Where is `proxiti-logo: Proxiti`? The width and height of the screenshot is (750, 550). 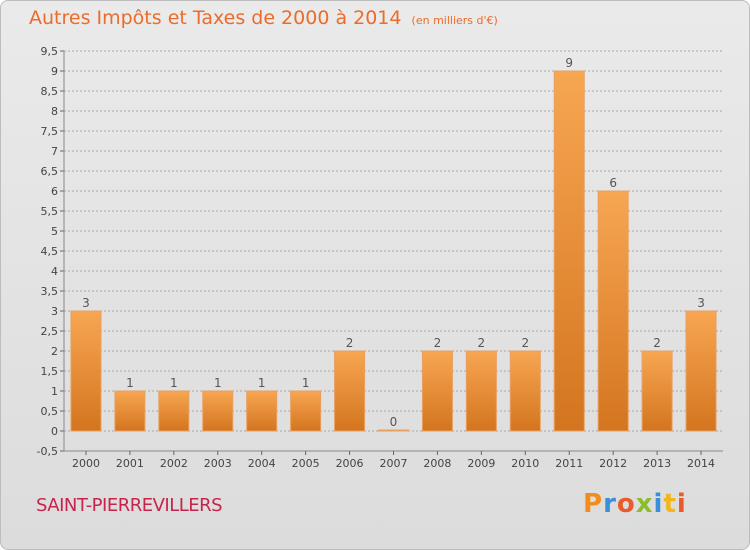 proxiti-logo: Proxiti is located at coordinates (635, 504).